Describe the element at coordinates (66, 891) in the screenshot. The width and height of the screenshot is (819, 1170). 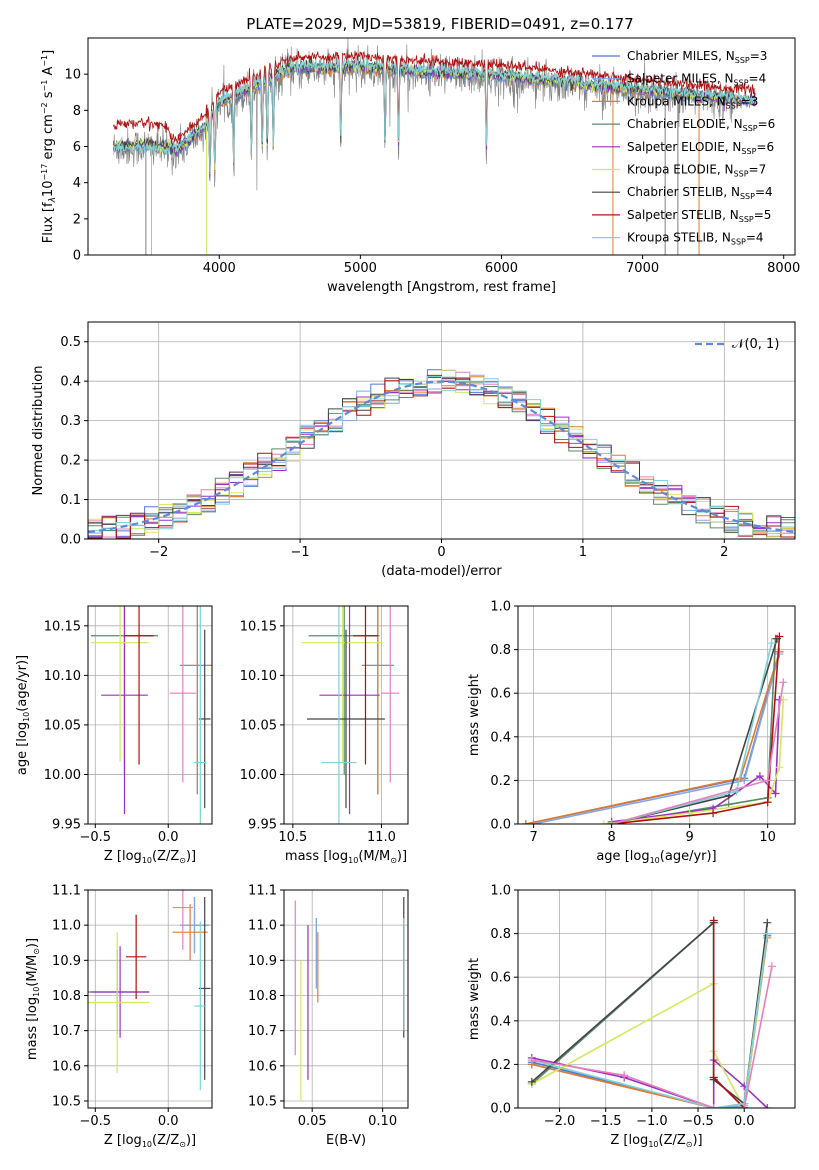
I see `y-tick-label: 11.1` at that location.